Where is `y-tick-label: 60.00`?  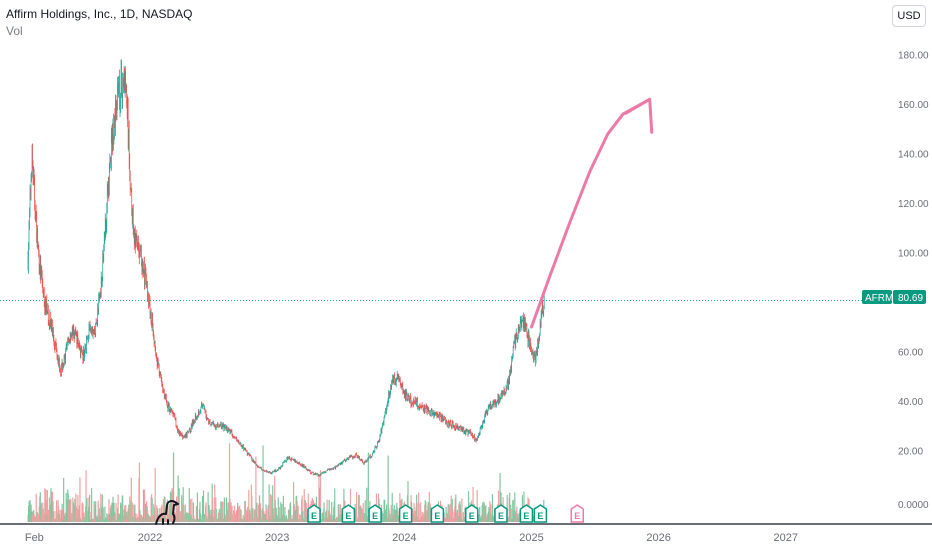
y-tick-label: 60.00 is located at coordinates (910, 353).